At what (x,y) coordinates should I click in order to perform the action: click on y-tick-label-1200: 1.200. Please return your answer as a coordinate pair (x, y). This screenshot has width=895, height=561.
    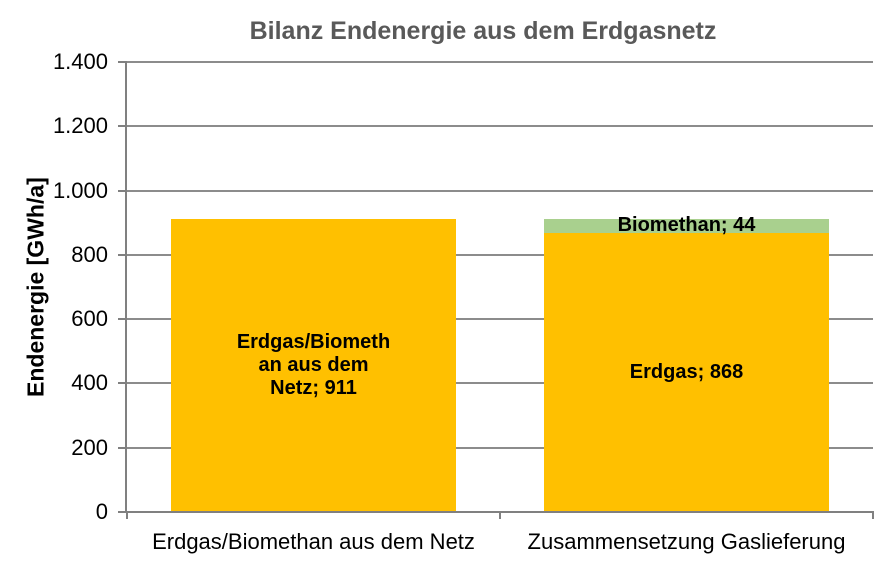
    Looking at the image, I should click on (80, 126).